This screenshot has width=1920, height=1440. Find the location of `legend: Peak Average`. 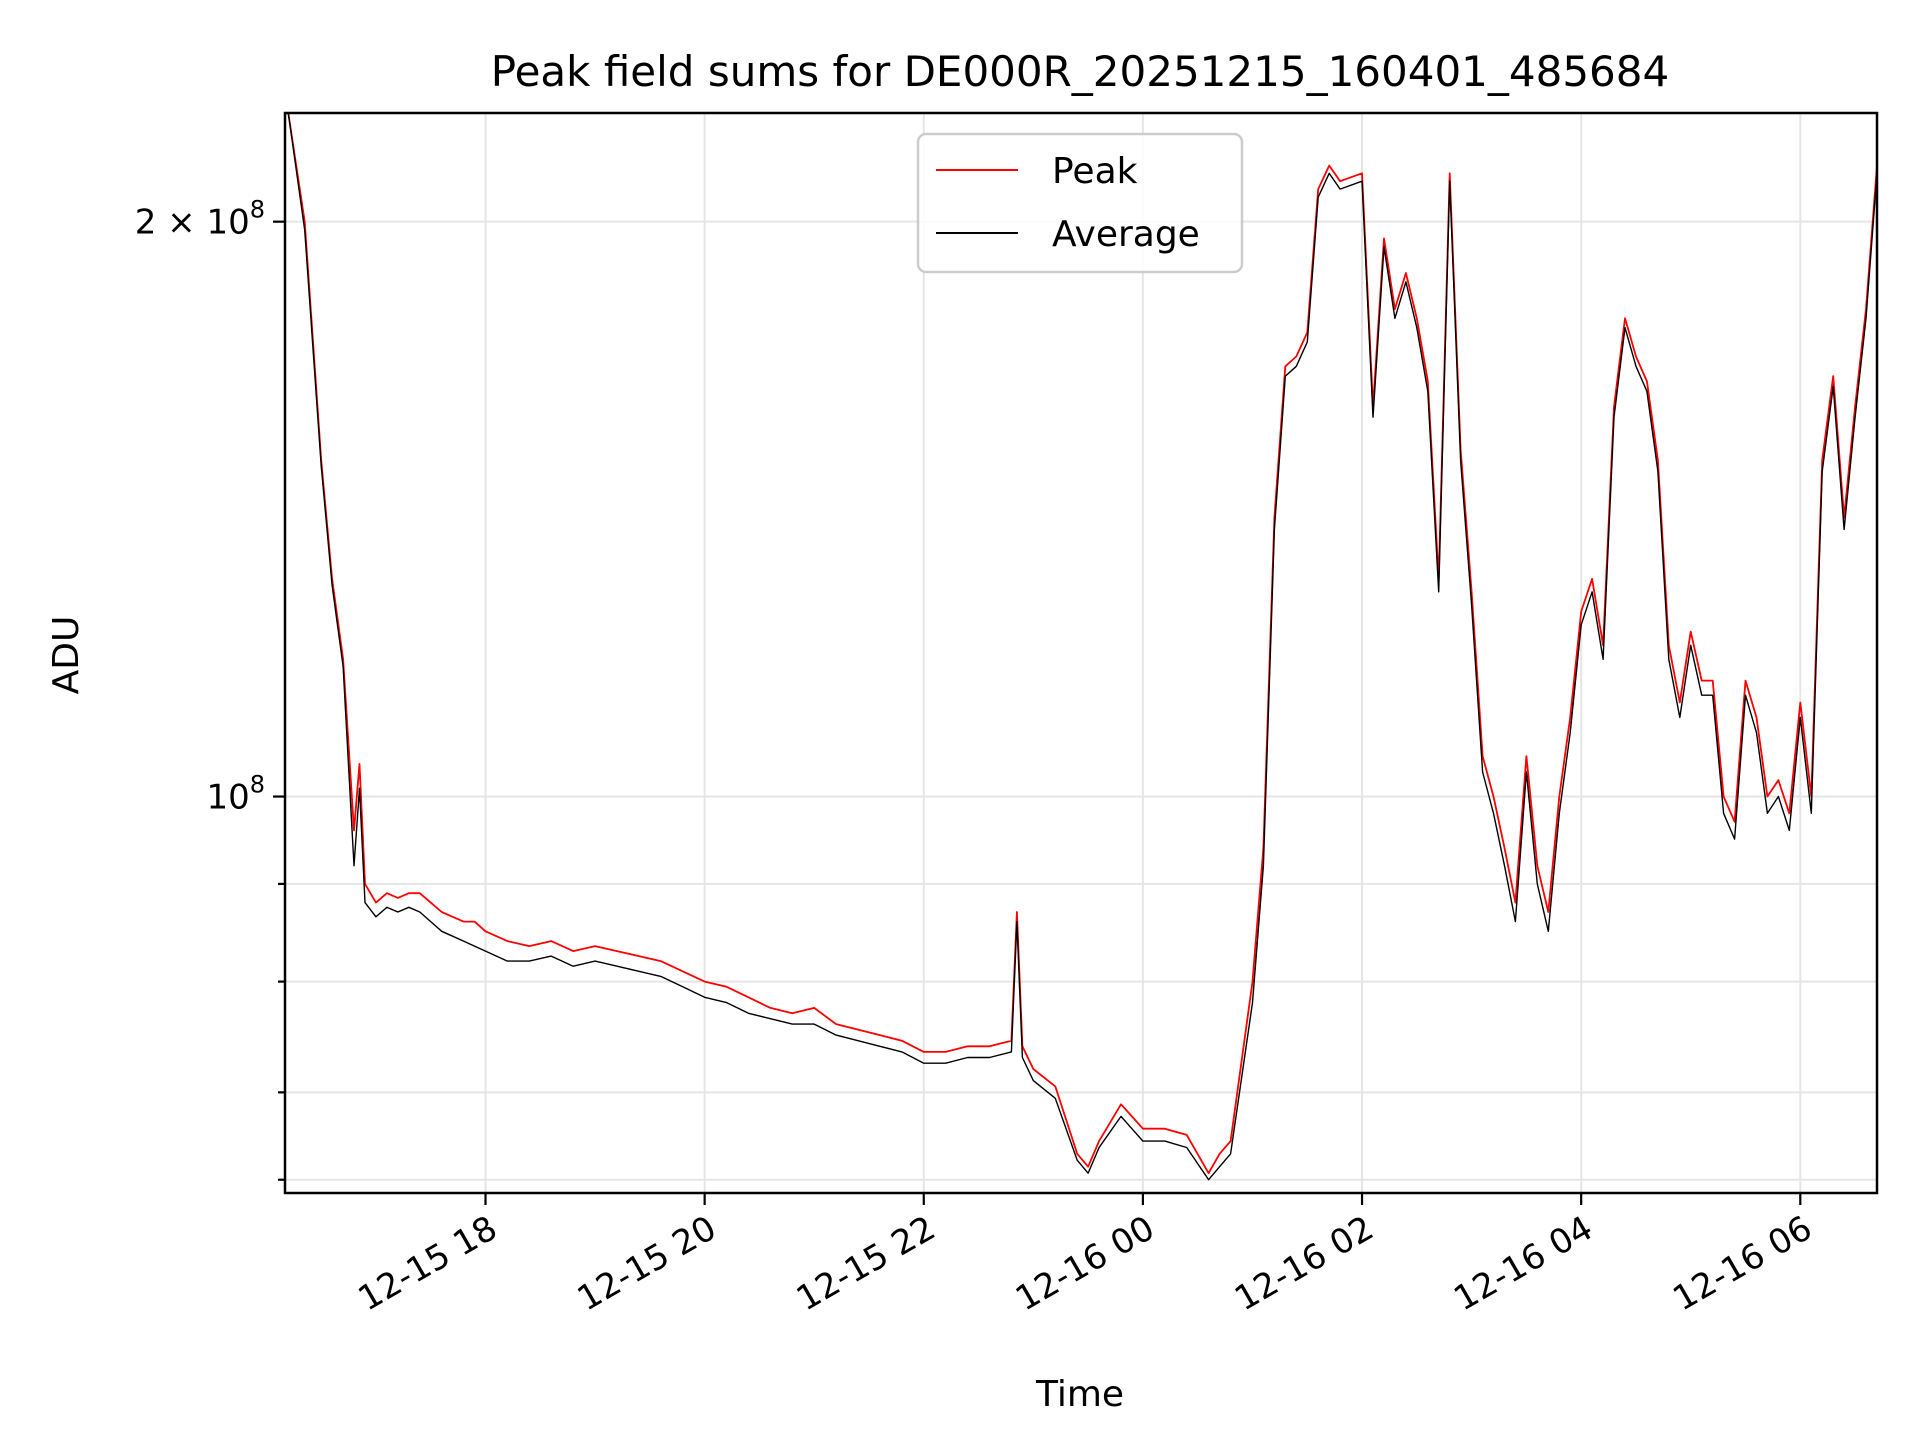

legend: Peak Average is located at coordinates (1080, 203).